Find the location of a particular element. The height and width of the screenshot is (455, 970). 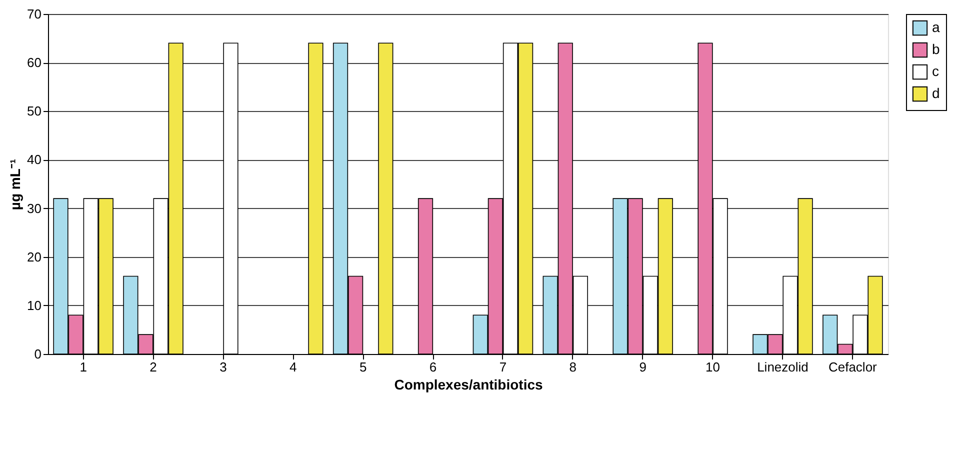

x-tick-label: 4 is located at coordinates (293, 367).